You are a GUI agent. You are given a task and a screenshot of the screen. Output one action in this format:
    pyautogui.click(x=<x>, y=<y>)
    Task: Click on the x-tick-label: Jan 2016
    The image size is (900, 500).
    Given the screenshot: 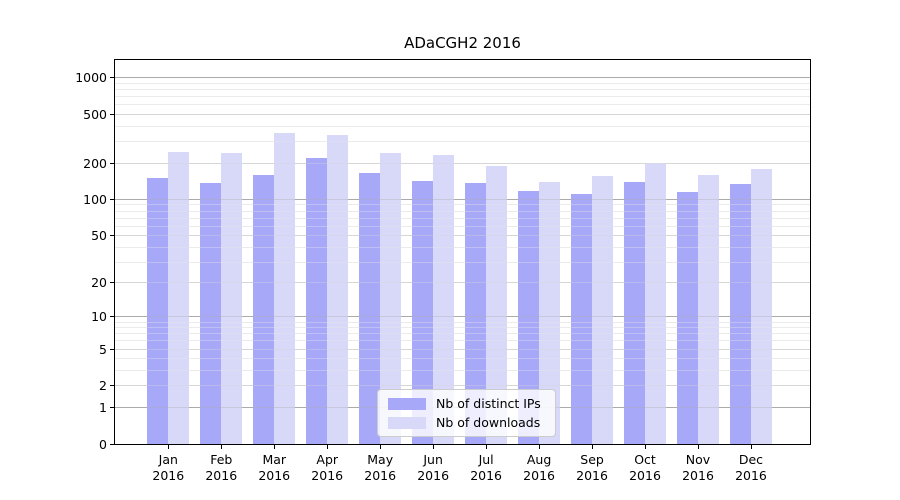 What is the action you would take?
    pyautogui.click(x=168, y=467)
    